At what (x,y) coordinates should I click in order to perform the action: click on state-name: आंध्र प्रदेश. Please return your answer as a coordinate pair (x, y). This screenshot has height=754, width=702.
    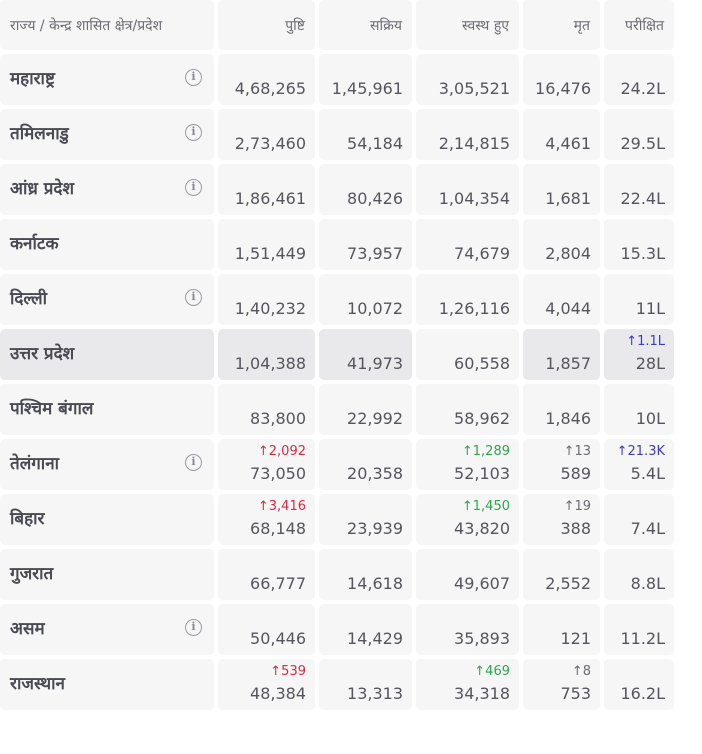
    Looking at the image, I should click on (42, 189).